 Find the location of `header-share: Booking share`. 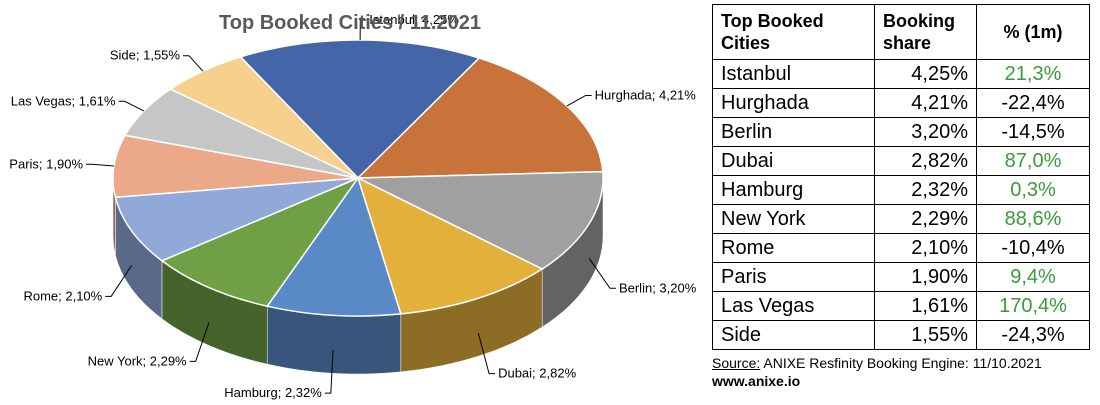

header-share: Booking share is located at coordinates (925, 32).